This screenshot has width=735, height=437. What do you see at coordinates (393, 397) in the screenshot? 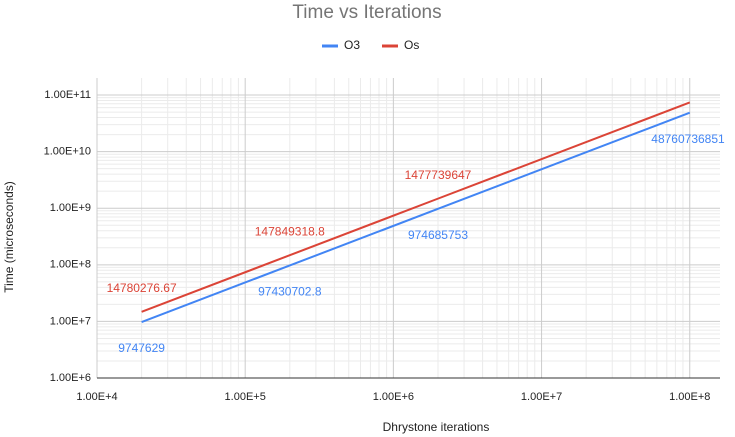
I see `x-tick-label: 1.00E+6` at bounding box center [393, 397].